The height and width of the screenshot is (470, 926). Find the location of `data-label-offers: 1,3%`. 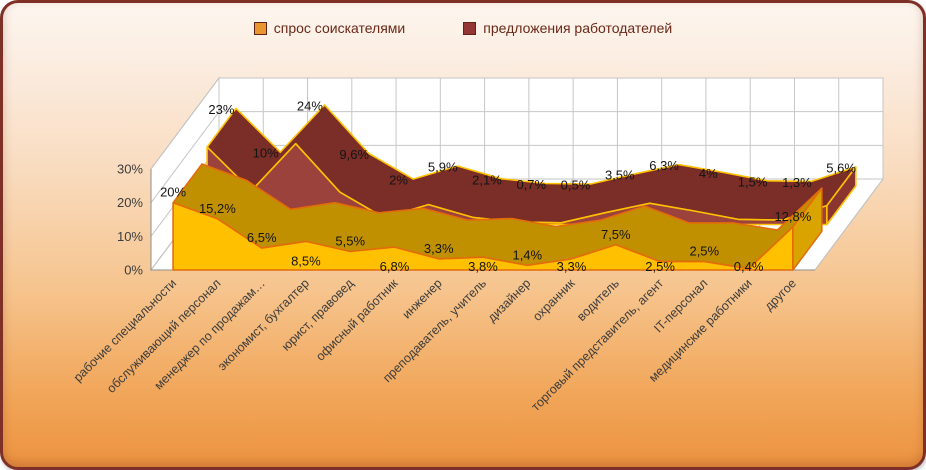

data-label-offers: 1,3% is located at coordinates (797, 182).